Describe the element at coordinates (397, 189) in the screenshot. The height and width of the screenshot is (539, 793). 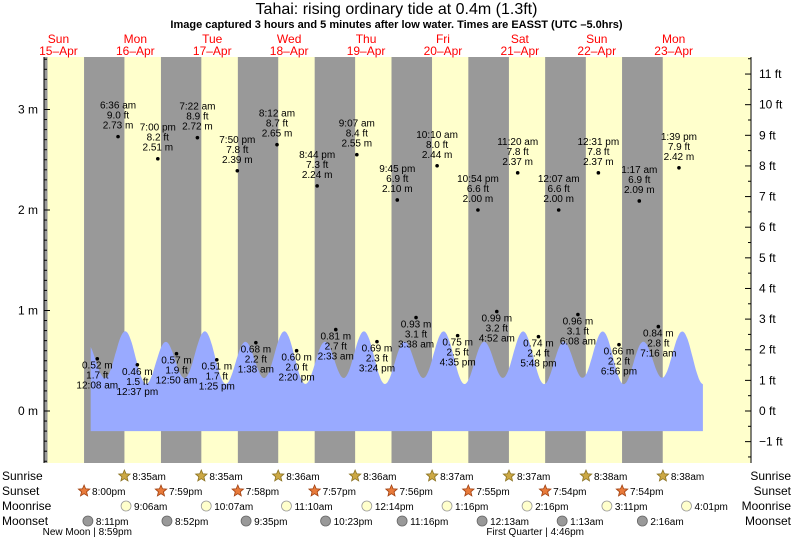
I see `tide-label: 2.10 m` at that location.